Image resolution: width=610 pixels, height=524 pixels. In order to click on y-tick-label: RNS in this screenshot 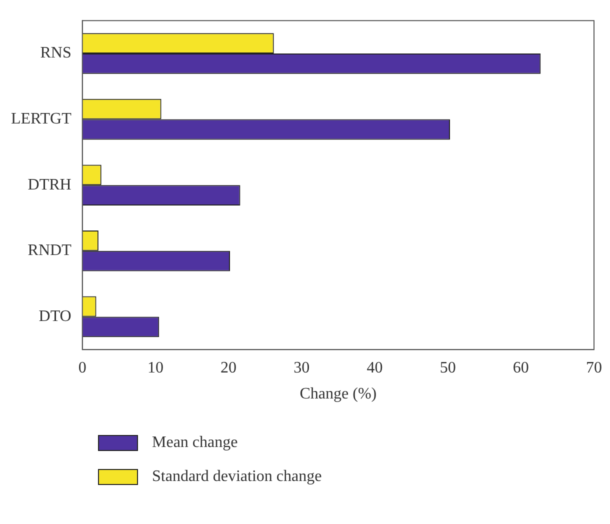, I will do `click(56, 53)`.